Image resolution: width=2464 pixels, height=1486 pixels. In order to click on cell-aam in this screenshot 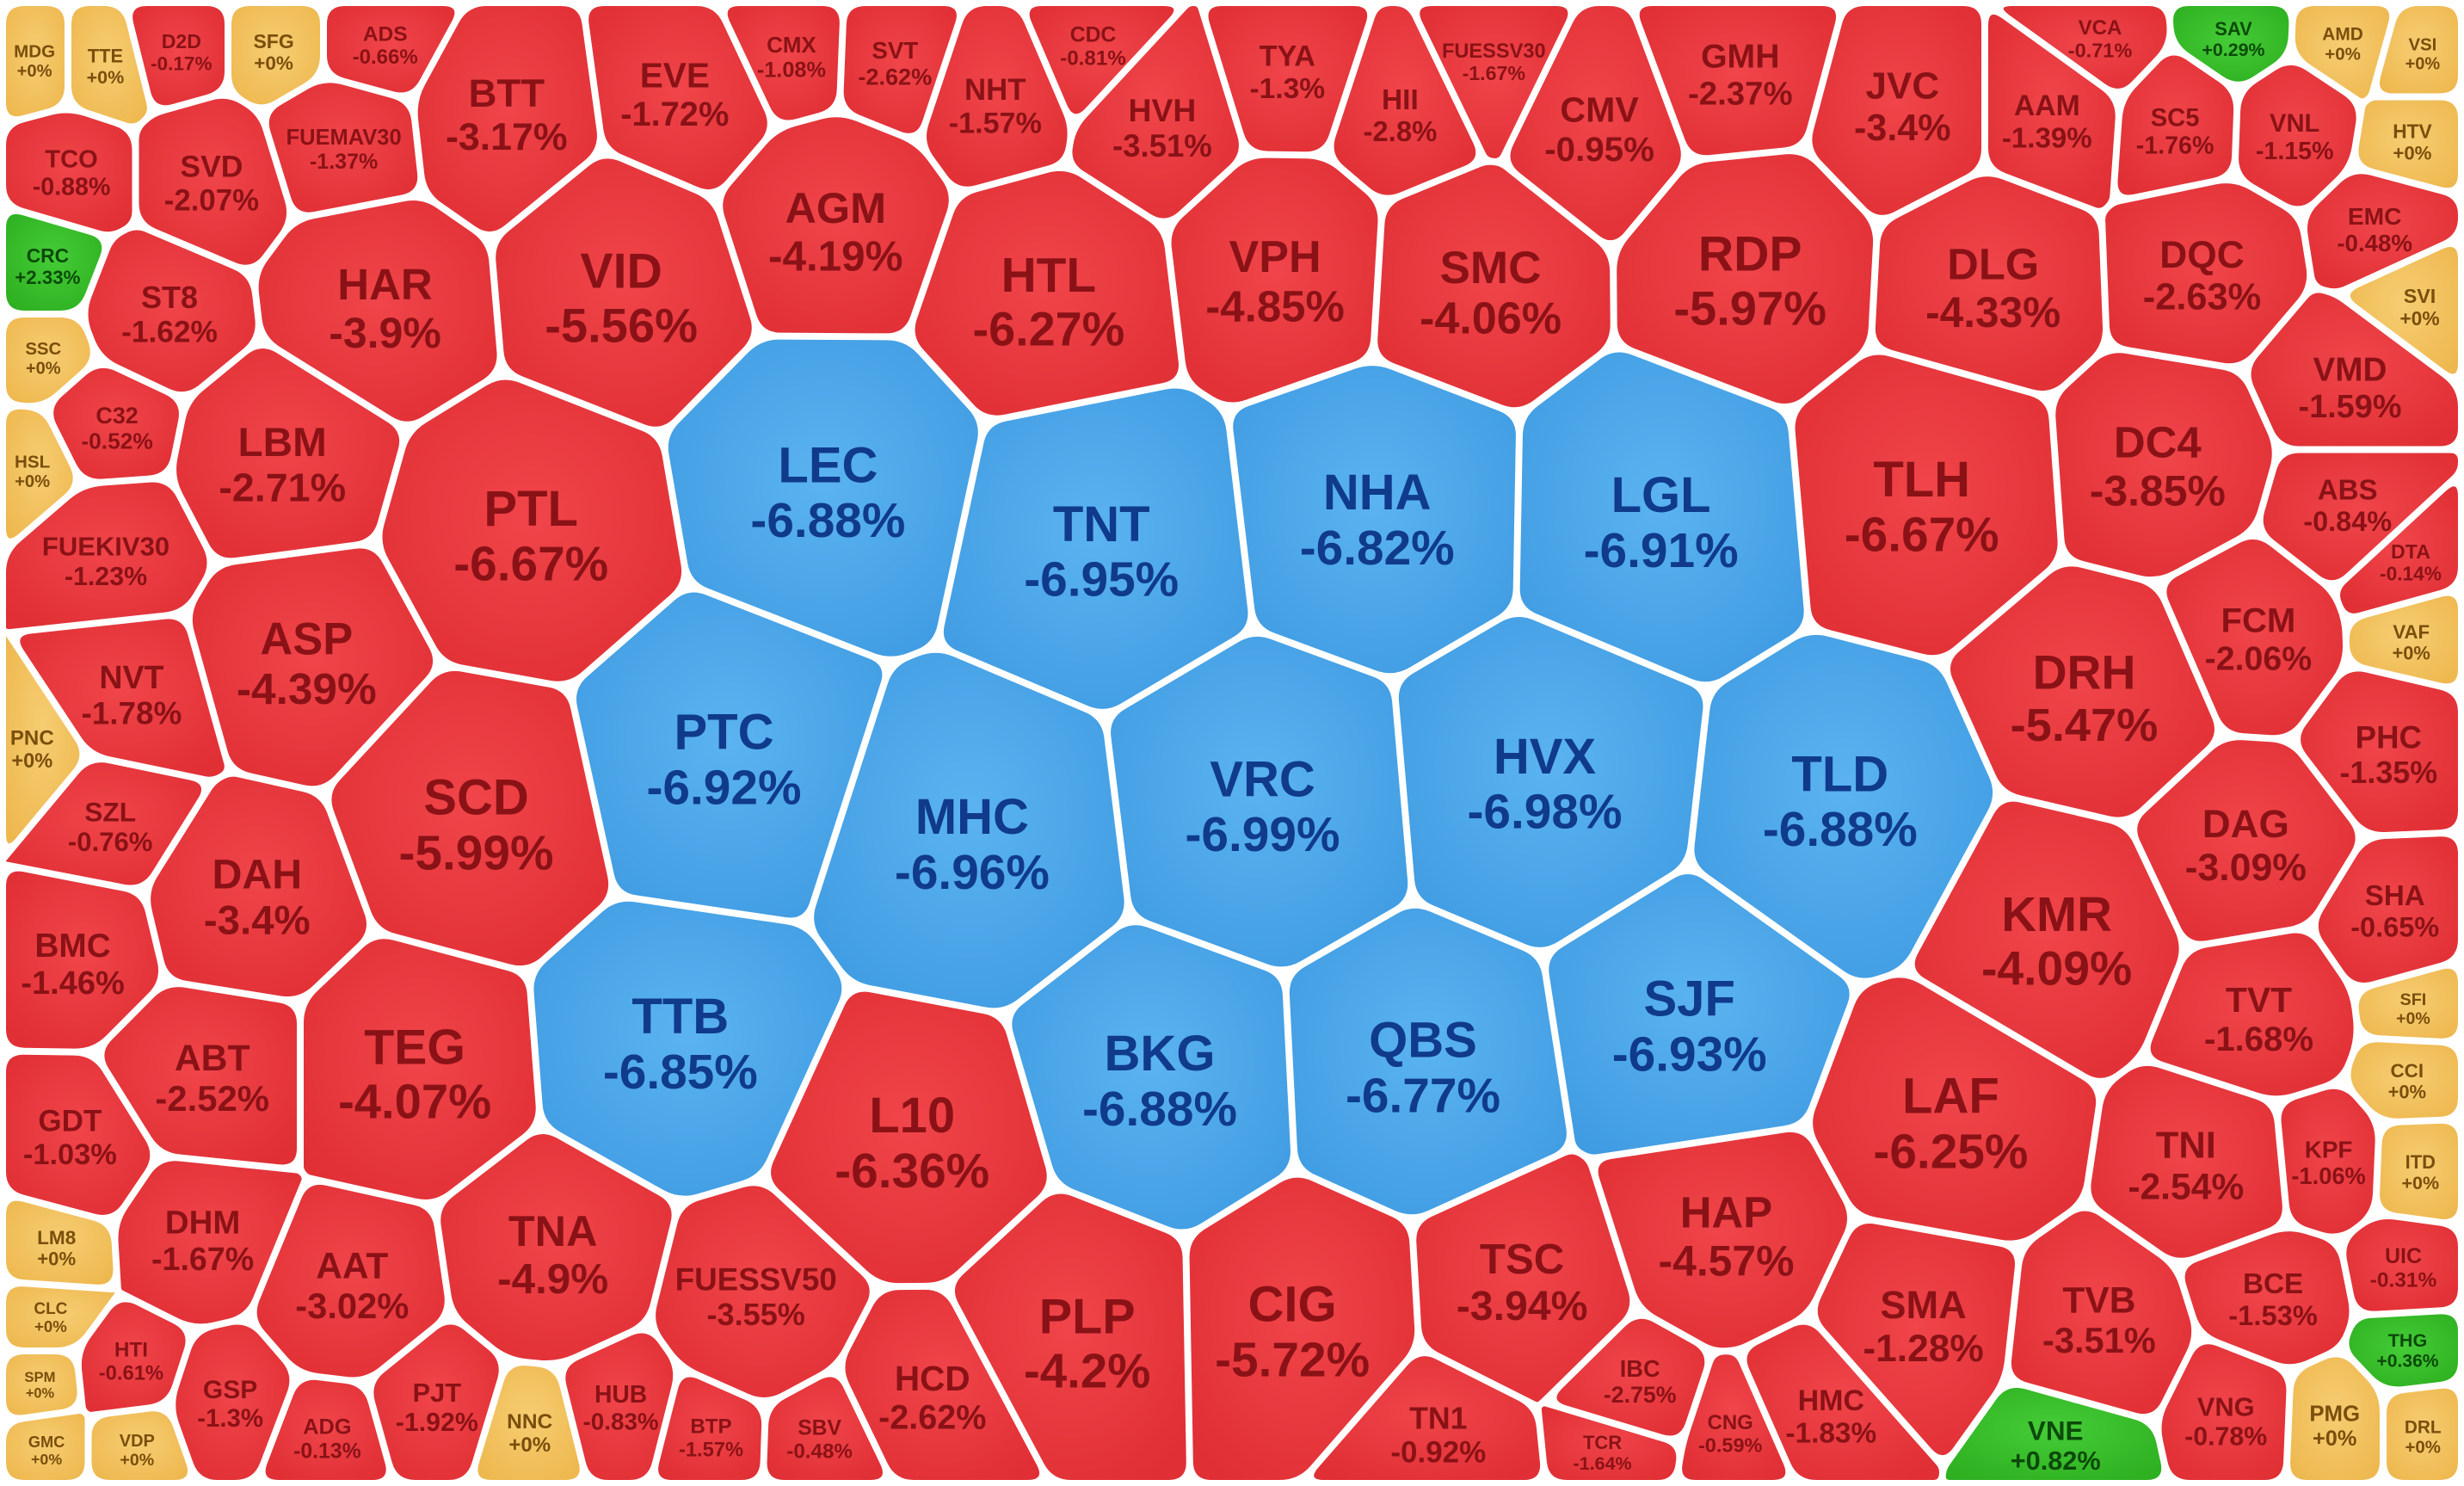, I will do `click(2052, 111)`.